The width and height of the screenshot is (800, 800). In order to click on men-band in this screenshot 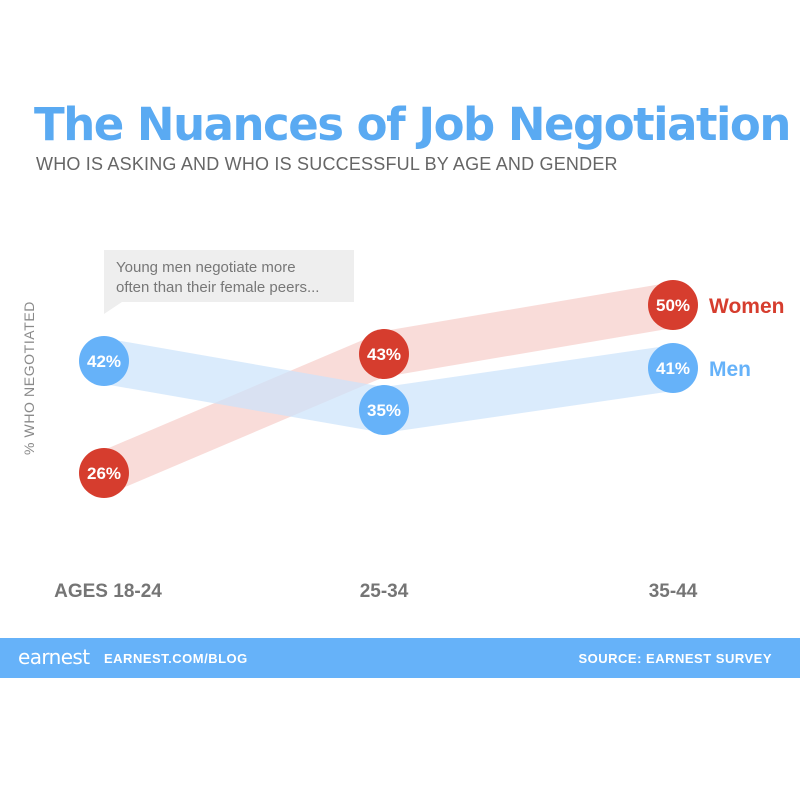, I will do `click(388, 385)`.